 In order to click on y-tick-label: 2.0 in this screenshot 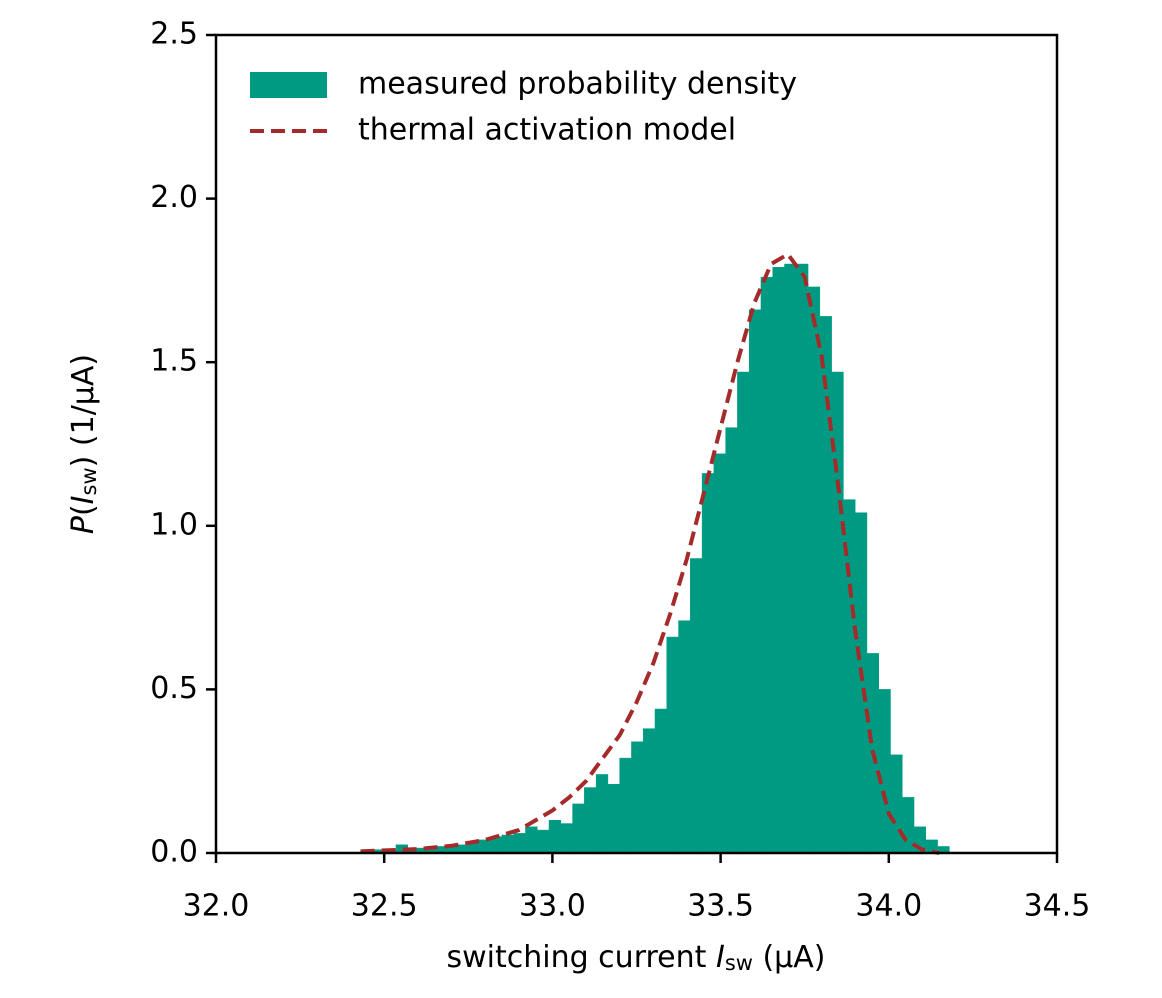, I will do `click(174, 197)`.